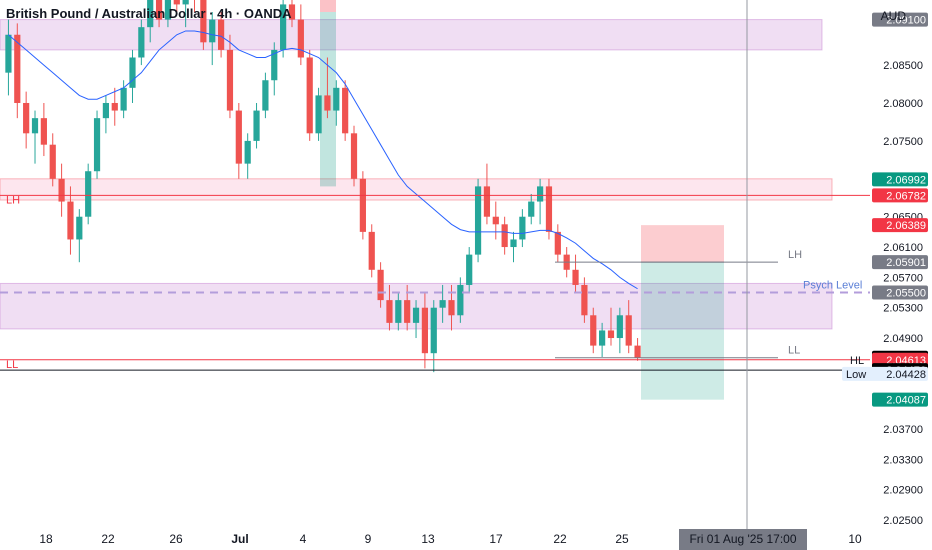  Describe the element at coordinates (906, 401) in the screenshot. I see `price-tag-label: 2.04087` at that location.